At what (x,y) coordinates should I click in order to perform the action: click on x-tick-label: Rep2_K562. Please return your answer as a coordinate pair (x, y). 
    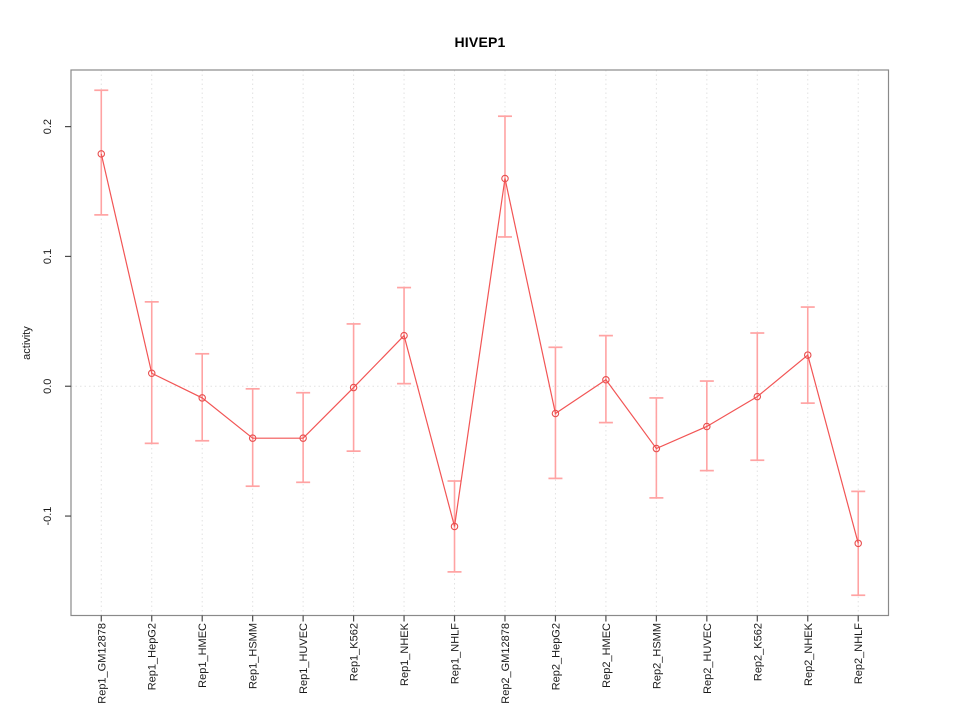
    Looking at the image, I should click on (758, 652).